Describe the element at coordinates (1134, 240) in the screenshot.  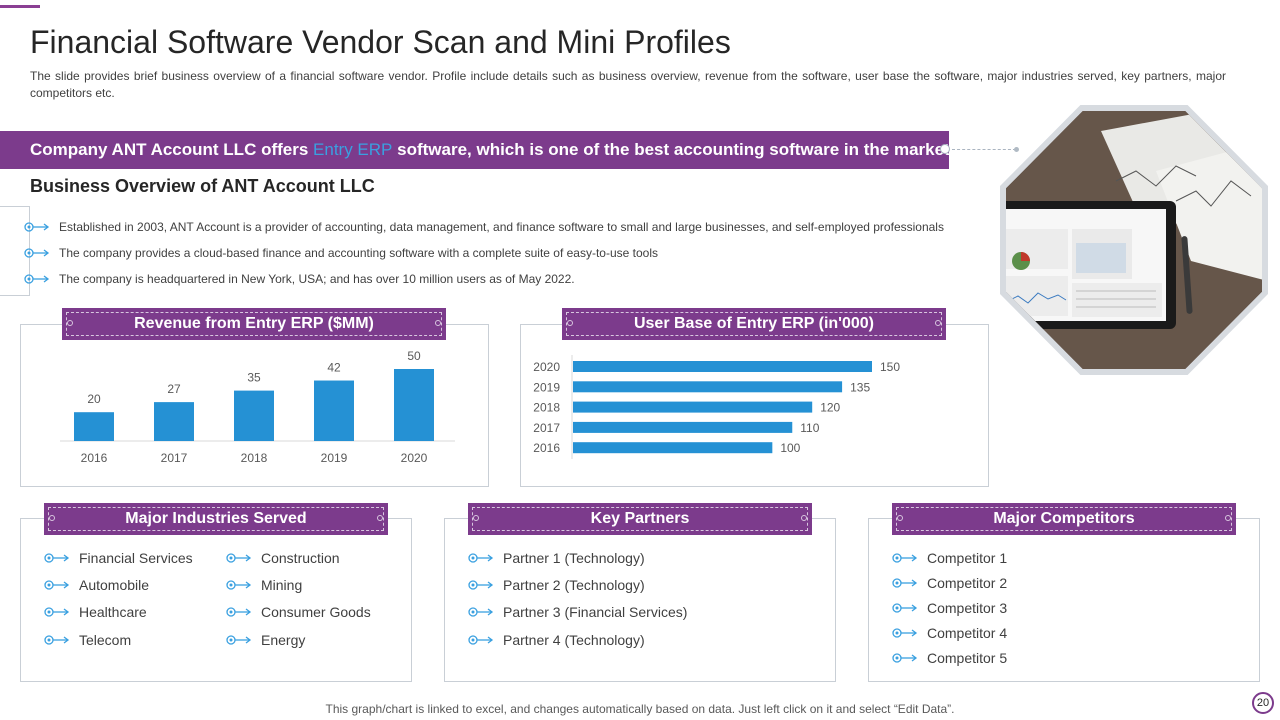
I see `photo-illustration` at that location.